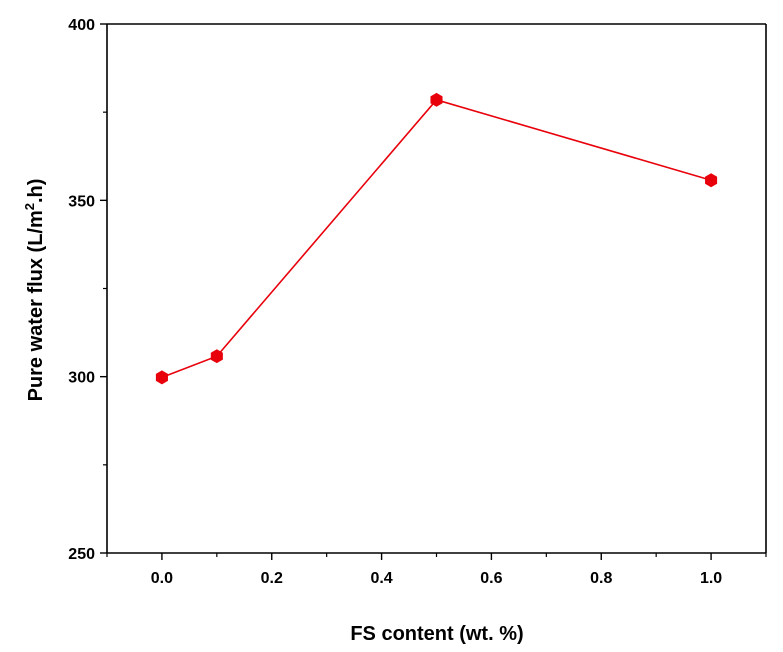 The width and height of the screenshot is (783, 652). Describe the element at coordinates (601, 578) in the screenshot. I see `x-tick-label: 0.8` at that location.